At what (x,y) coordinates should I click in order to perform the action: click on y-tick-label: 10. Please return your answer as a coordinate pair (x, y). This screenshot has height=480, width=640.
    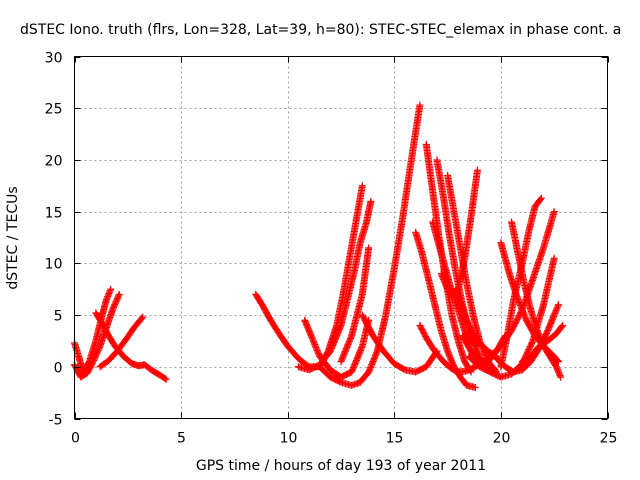
    Looking at the image, I should click on (54, 265).